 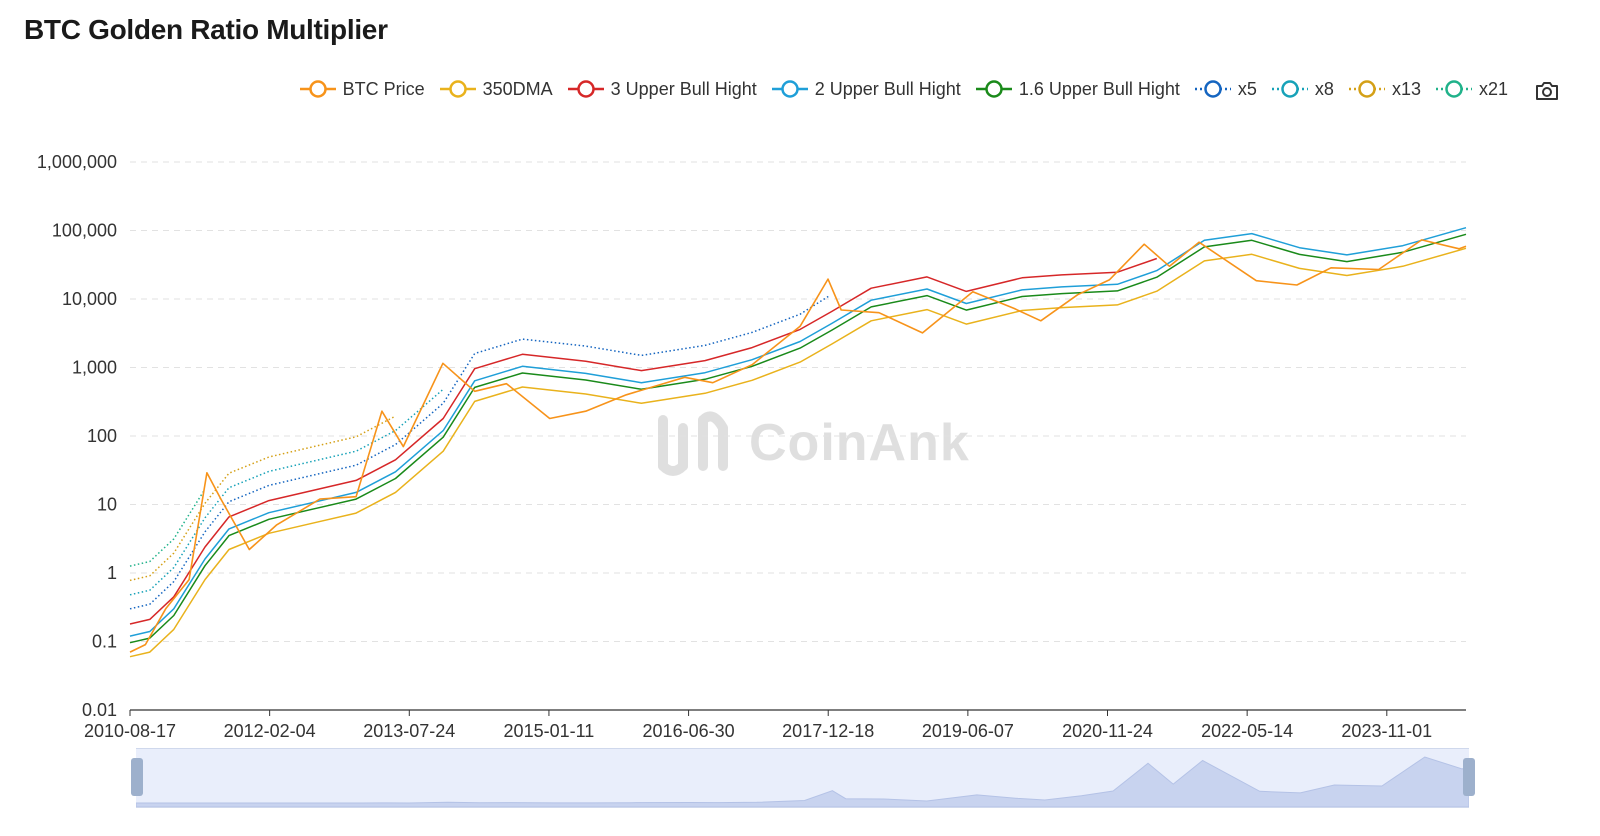 What do you see at coordinates (1324, 88) in the screenshot?
I see `legend-label: x8` at bounding box center [1324, 88].